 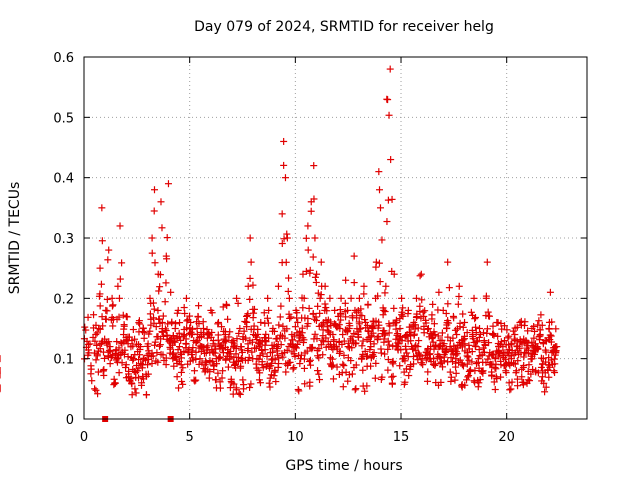 I want to click on y-tick-label: 0, so click(x=70, y=420).